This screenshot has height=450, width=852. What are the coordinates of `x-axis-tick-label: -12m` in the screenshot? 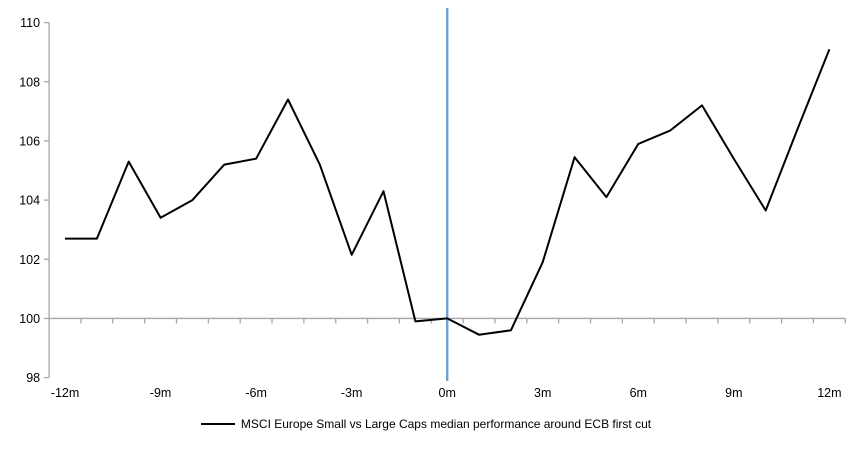 It's located at (65, 393).